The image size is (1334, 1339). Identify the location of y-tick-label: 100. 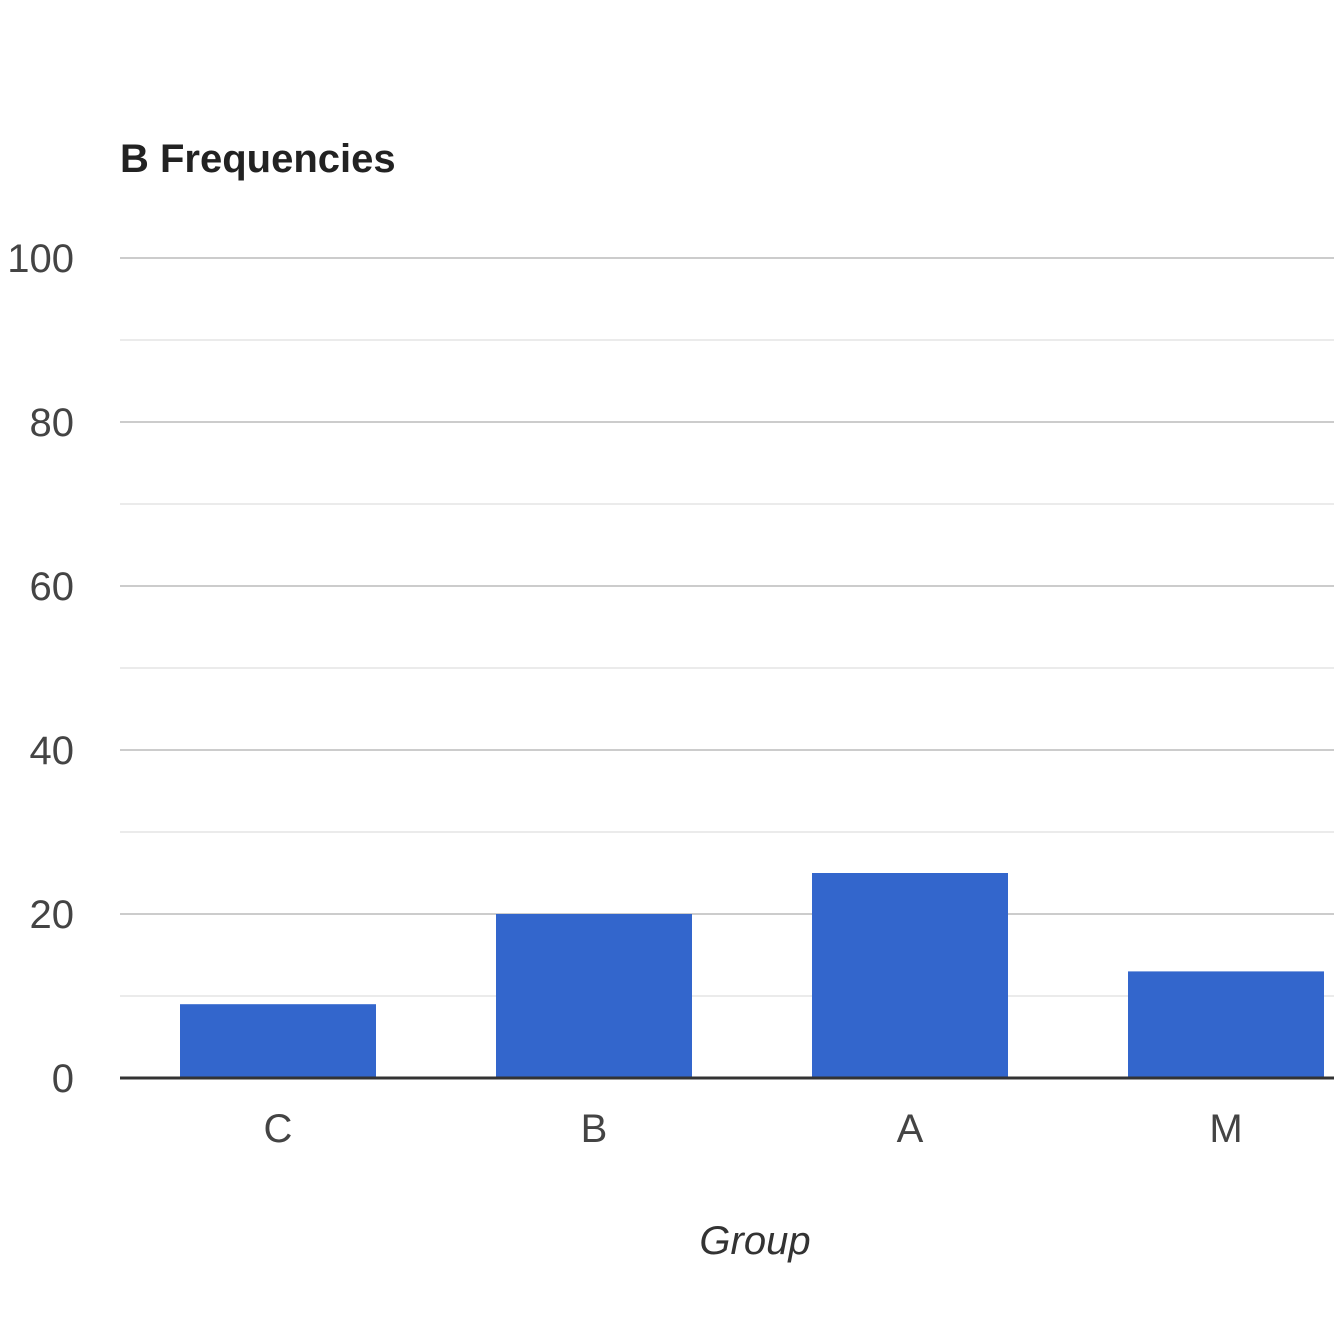
(40, 259).